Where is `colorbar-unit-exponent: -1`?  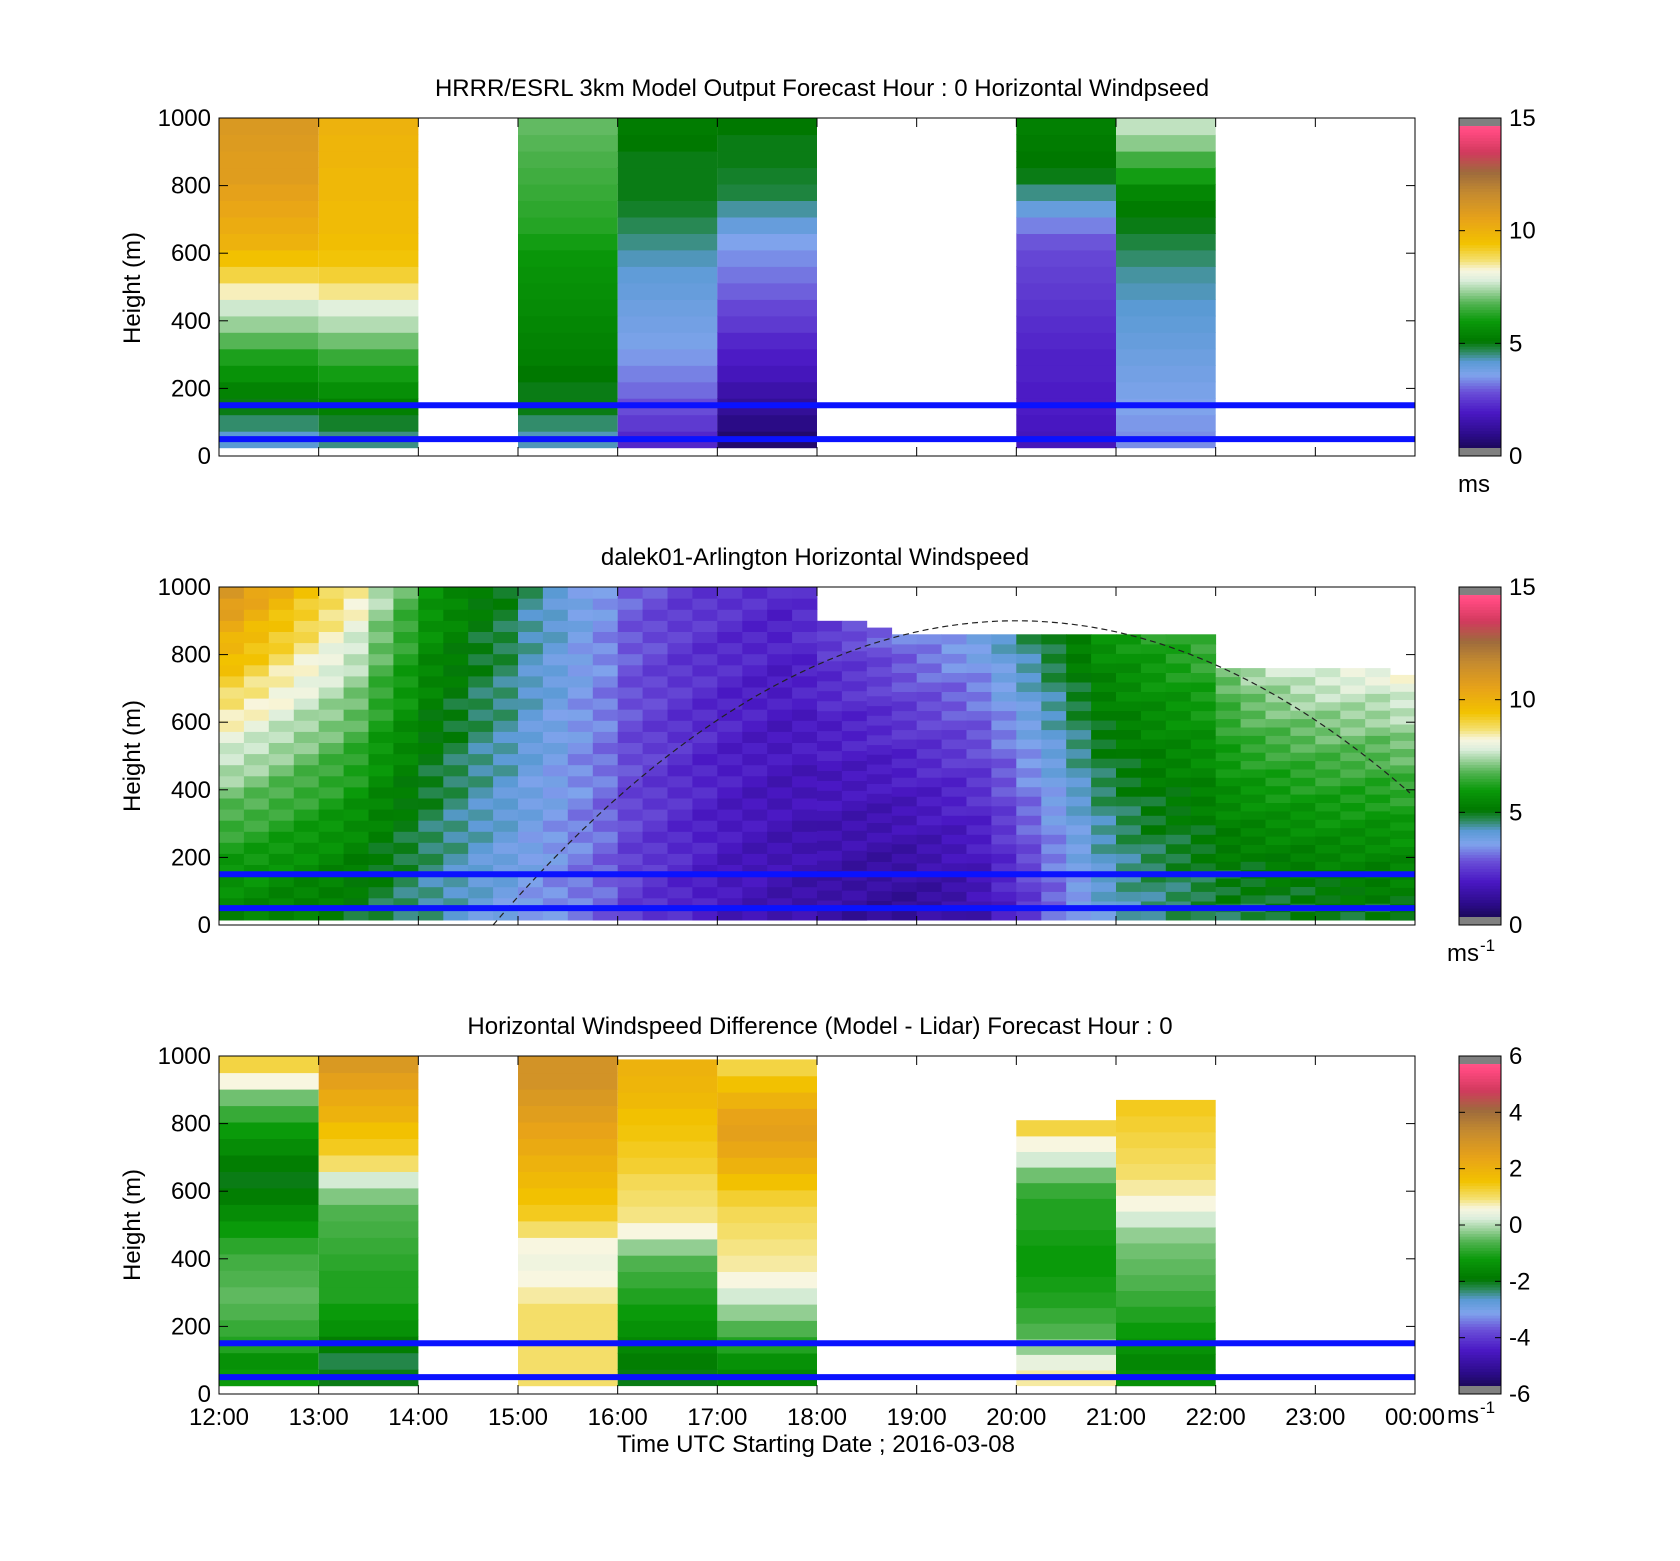
colorbar-unit-exponent: -1 is located at coordinates (1487, 945).